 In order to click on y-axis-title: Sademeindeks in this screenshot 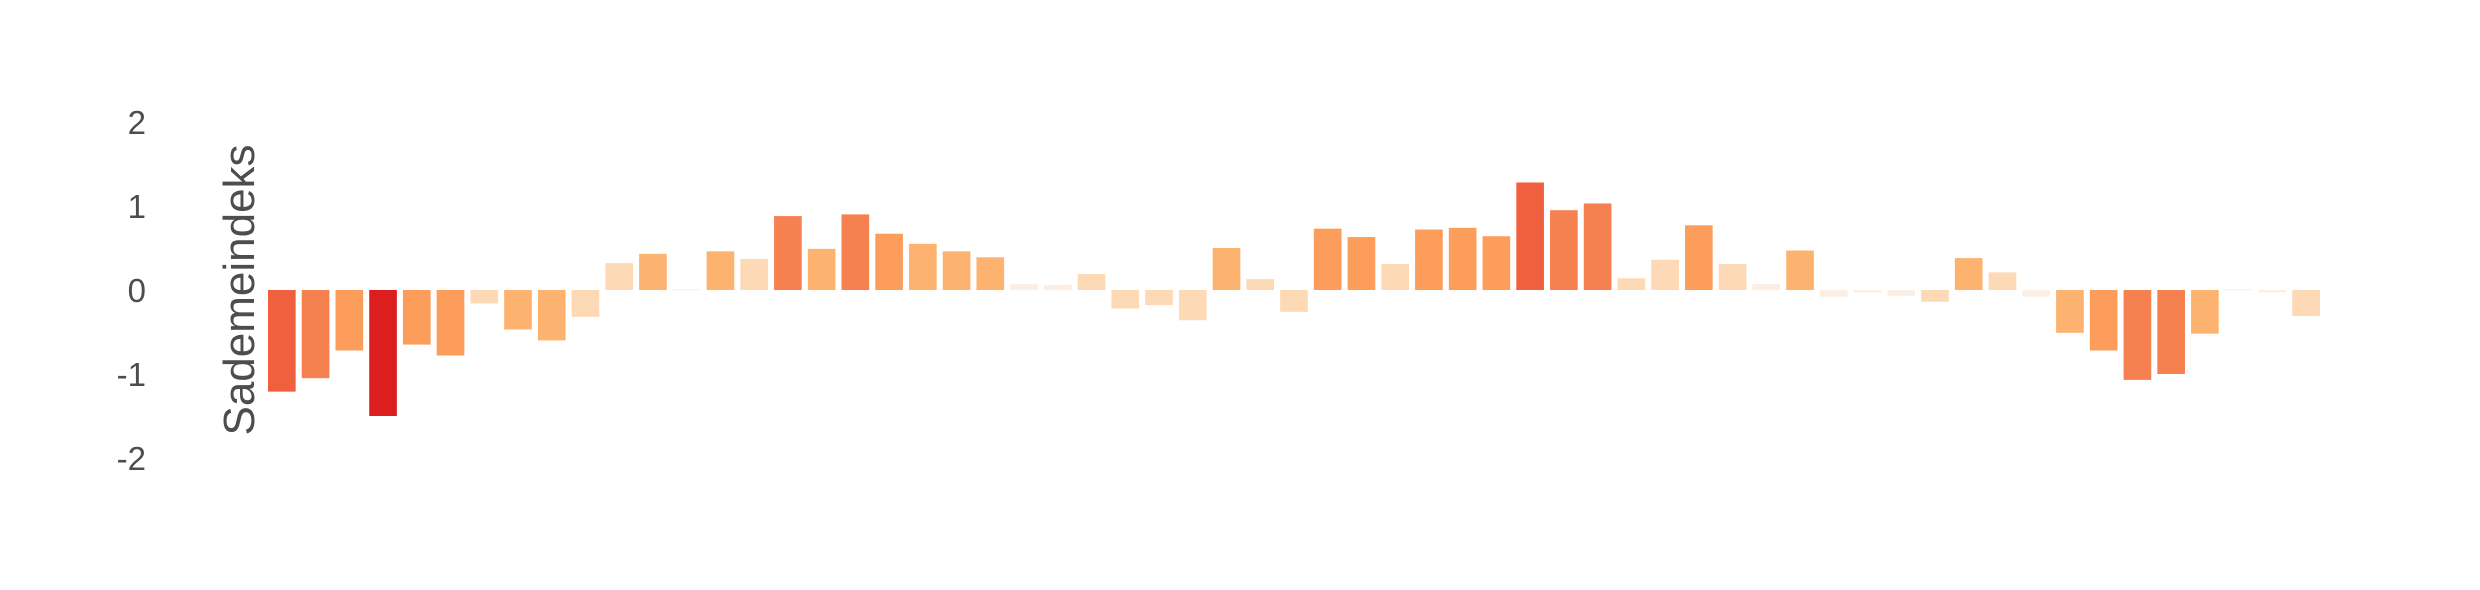, I will do `click(239, 289)`.